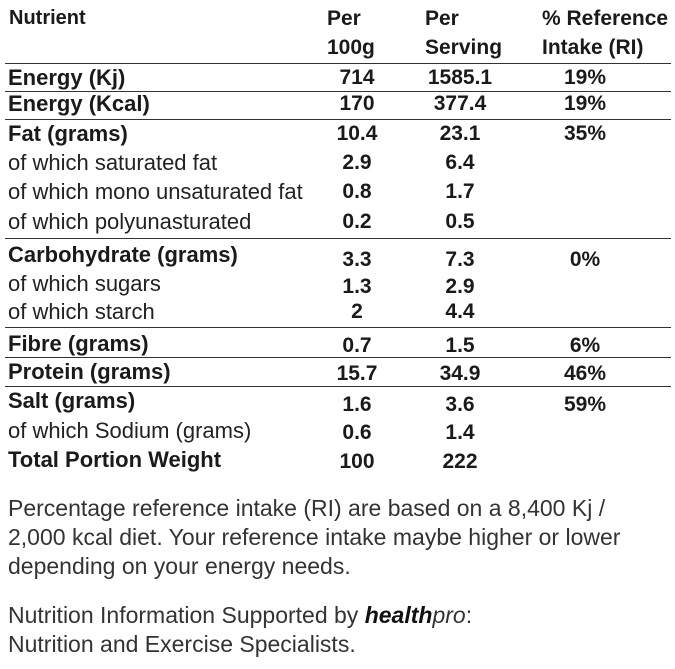  Describe the element at coordinates (47, 18) in the screenshot. I see `header-nutrient: Nutrient` at that location.